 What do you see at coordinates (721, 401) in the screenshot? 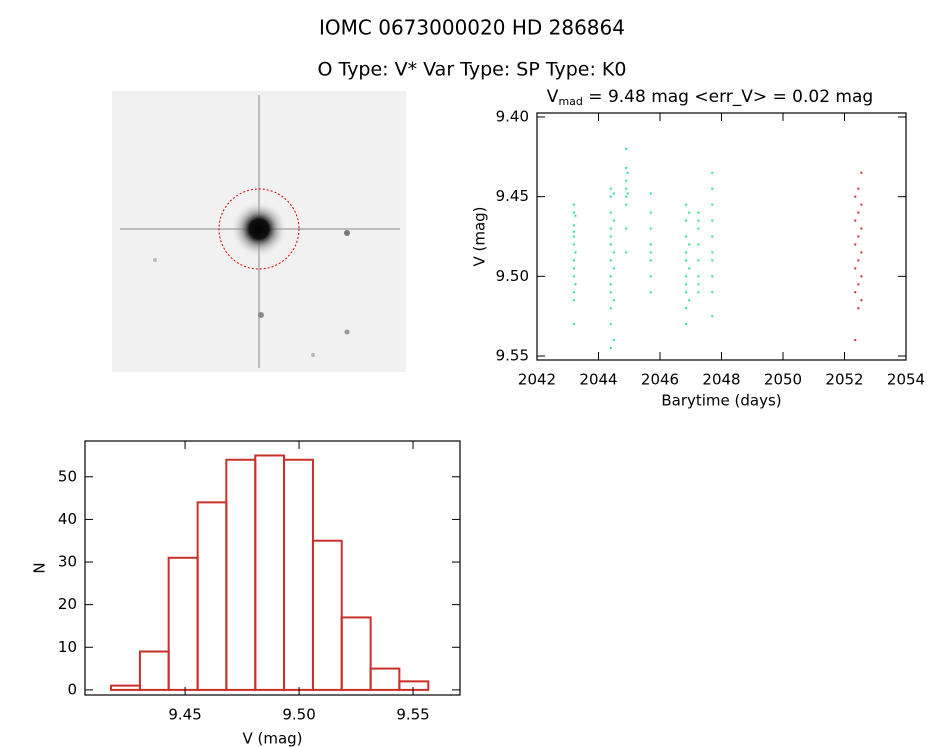
I see `x-axis-label: Barytime (days)` at bounding box center [721, 401].